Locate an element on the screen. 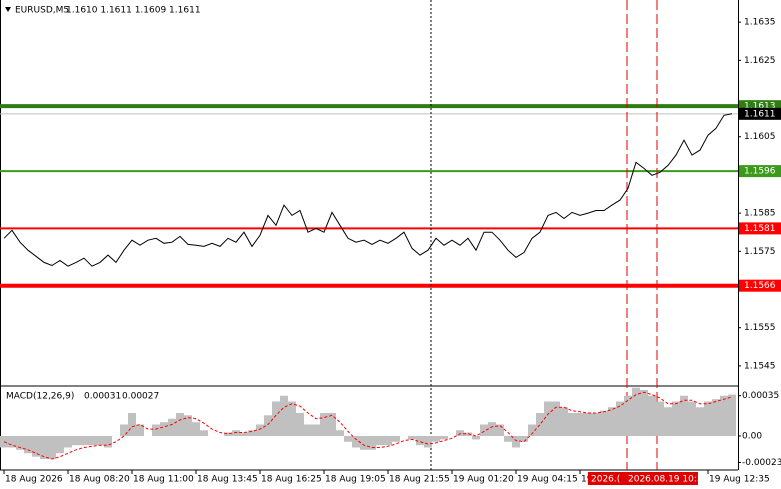 This screenshot has height=489, width=781. signal-line is located at coordinates (368, 425).